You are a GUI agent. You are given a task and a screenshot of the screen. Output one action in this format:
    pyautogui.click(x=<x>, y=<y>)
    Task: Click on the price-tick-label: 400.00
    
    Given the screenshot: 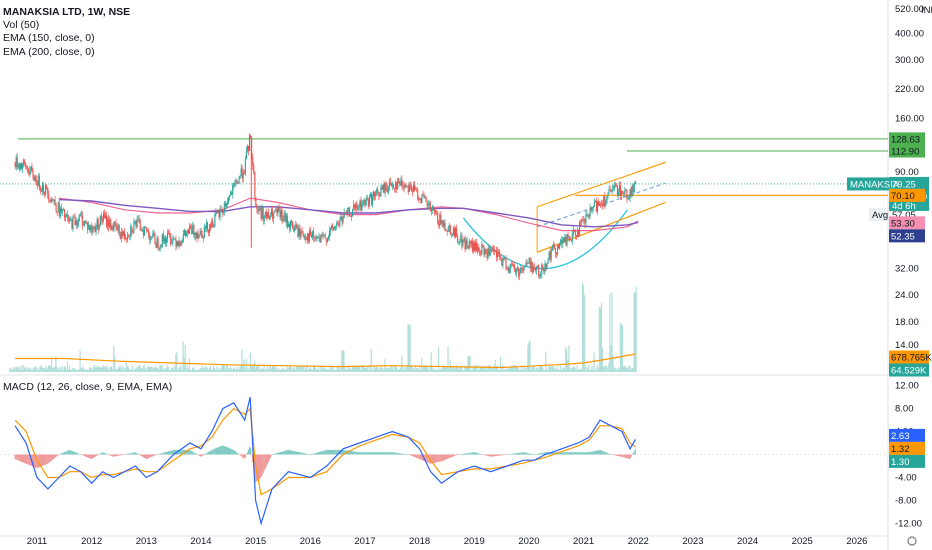 What is the action you would take?
    pyautogui.click(x=909, y=33)
    